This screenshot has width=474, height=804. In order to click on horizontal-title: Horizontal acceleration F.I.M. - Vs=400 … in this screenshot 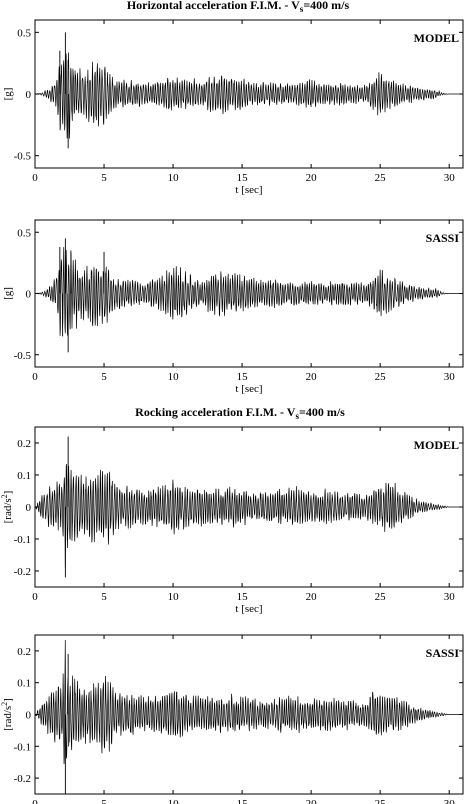, I will do `click(238, 7)`.